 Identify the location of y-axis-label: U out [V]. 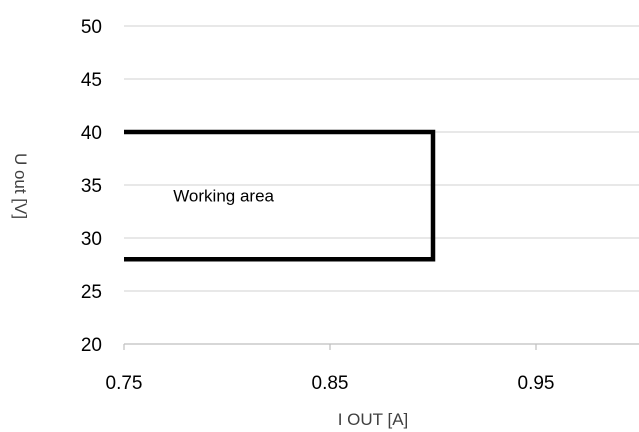
(20, 186).